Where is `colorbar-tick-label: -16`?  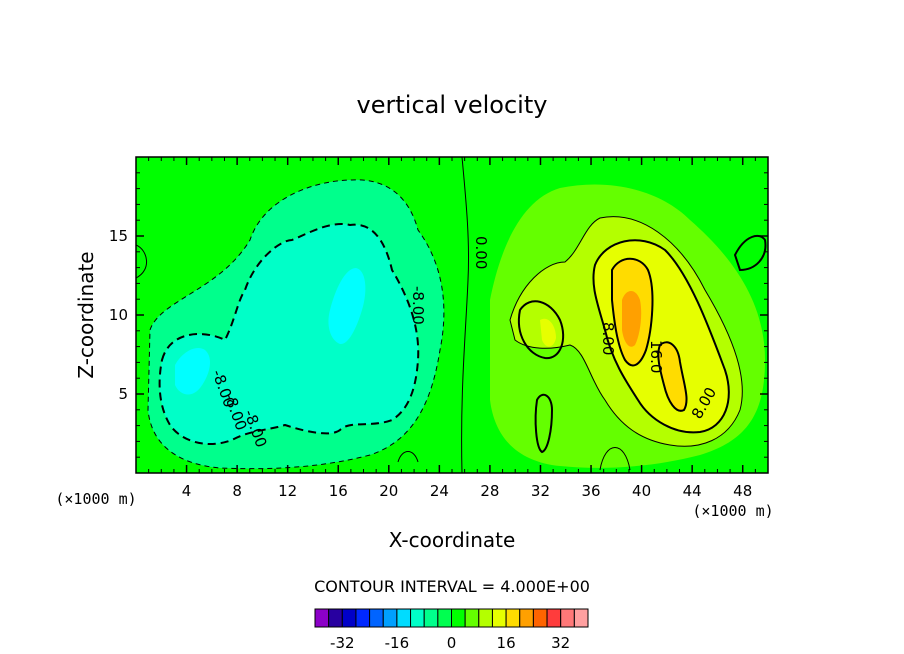 colorbar-tick-label: -16 is located at coordinates (397, 643).